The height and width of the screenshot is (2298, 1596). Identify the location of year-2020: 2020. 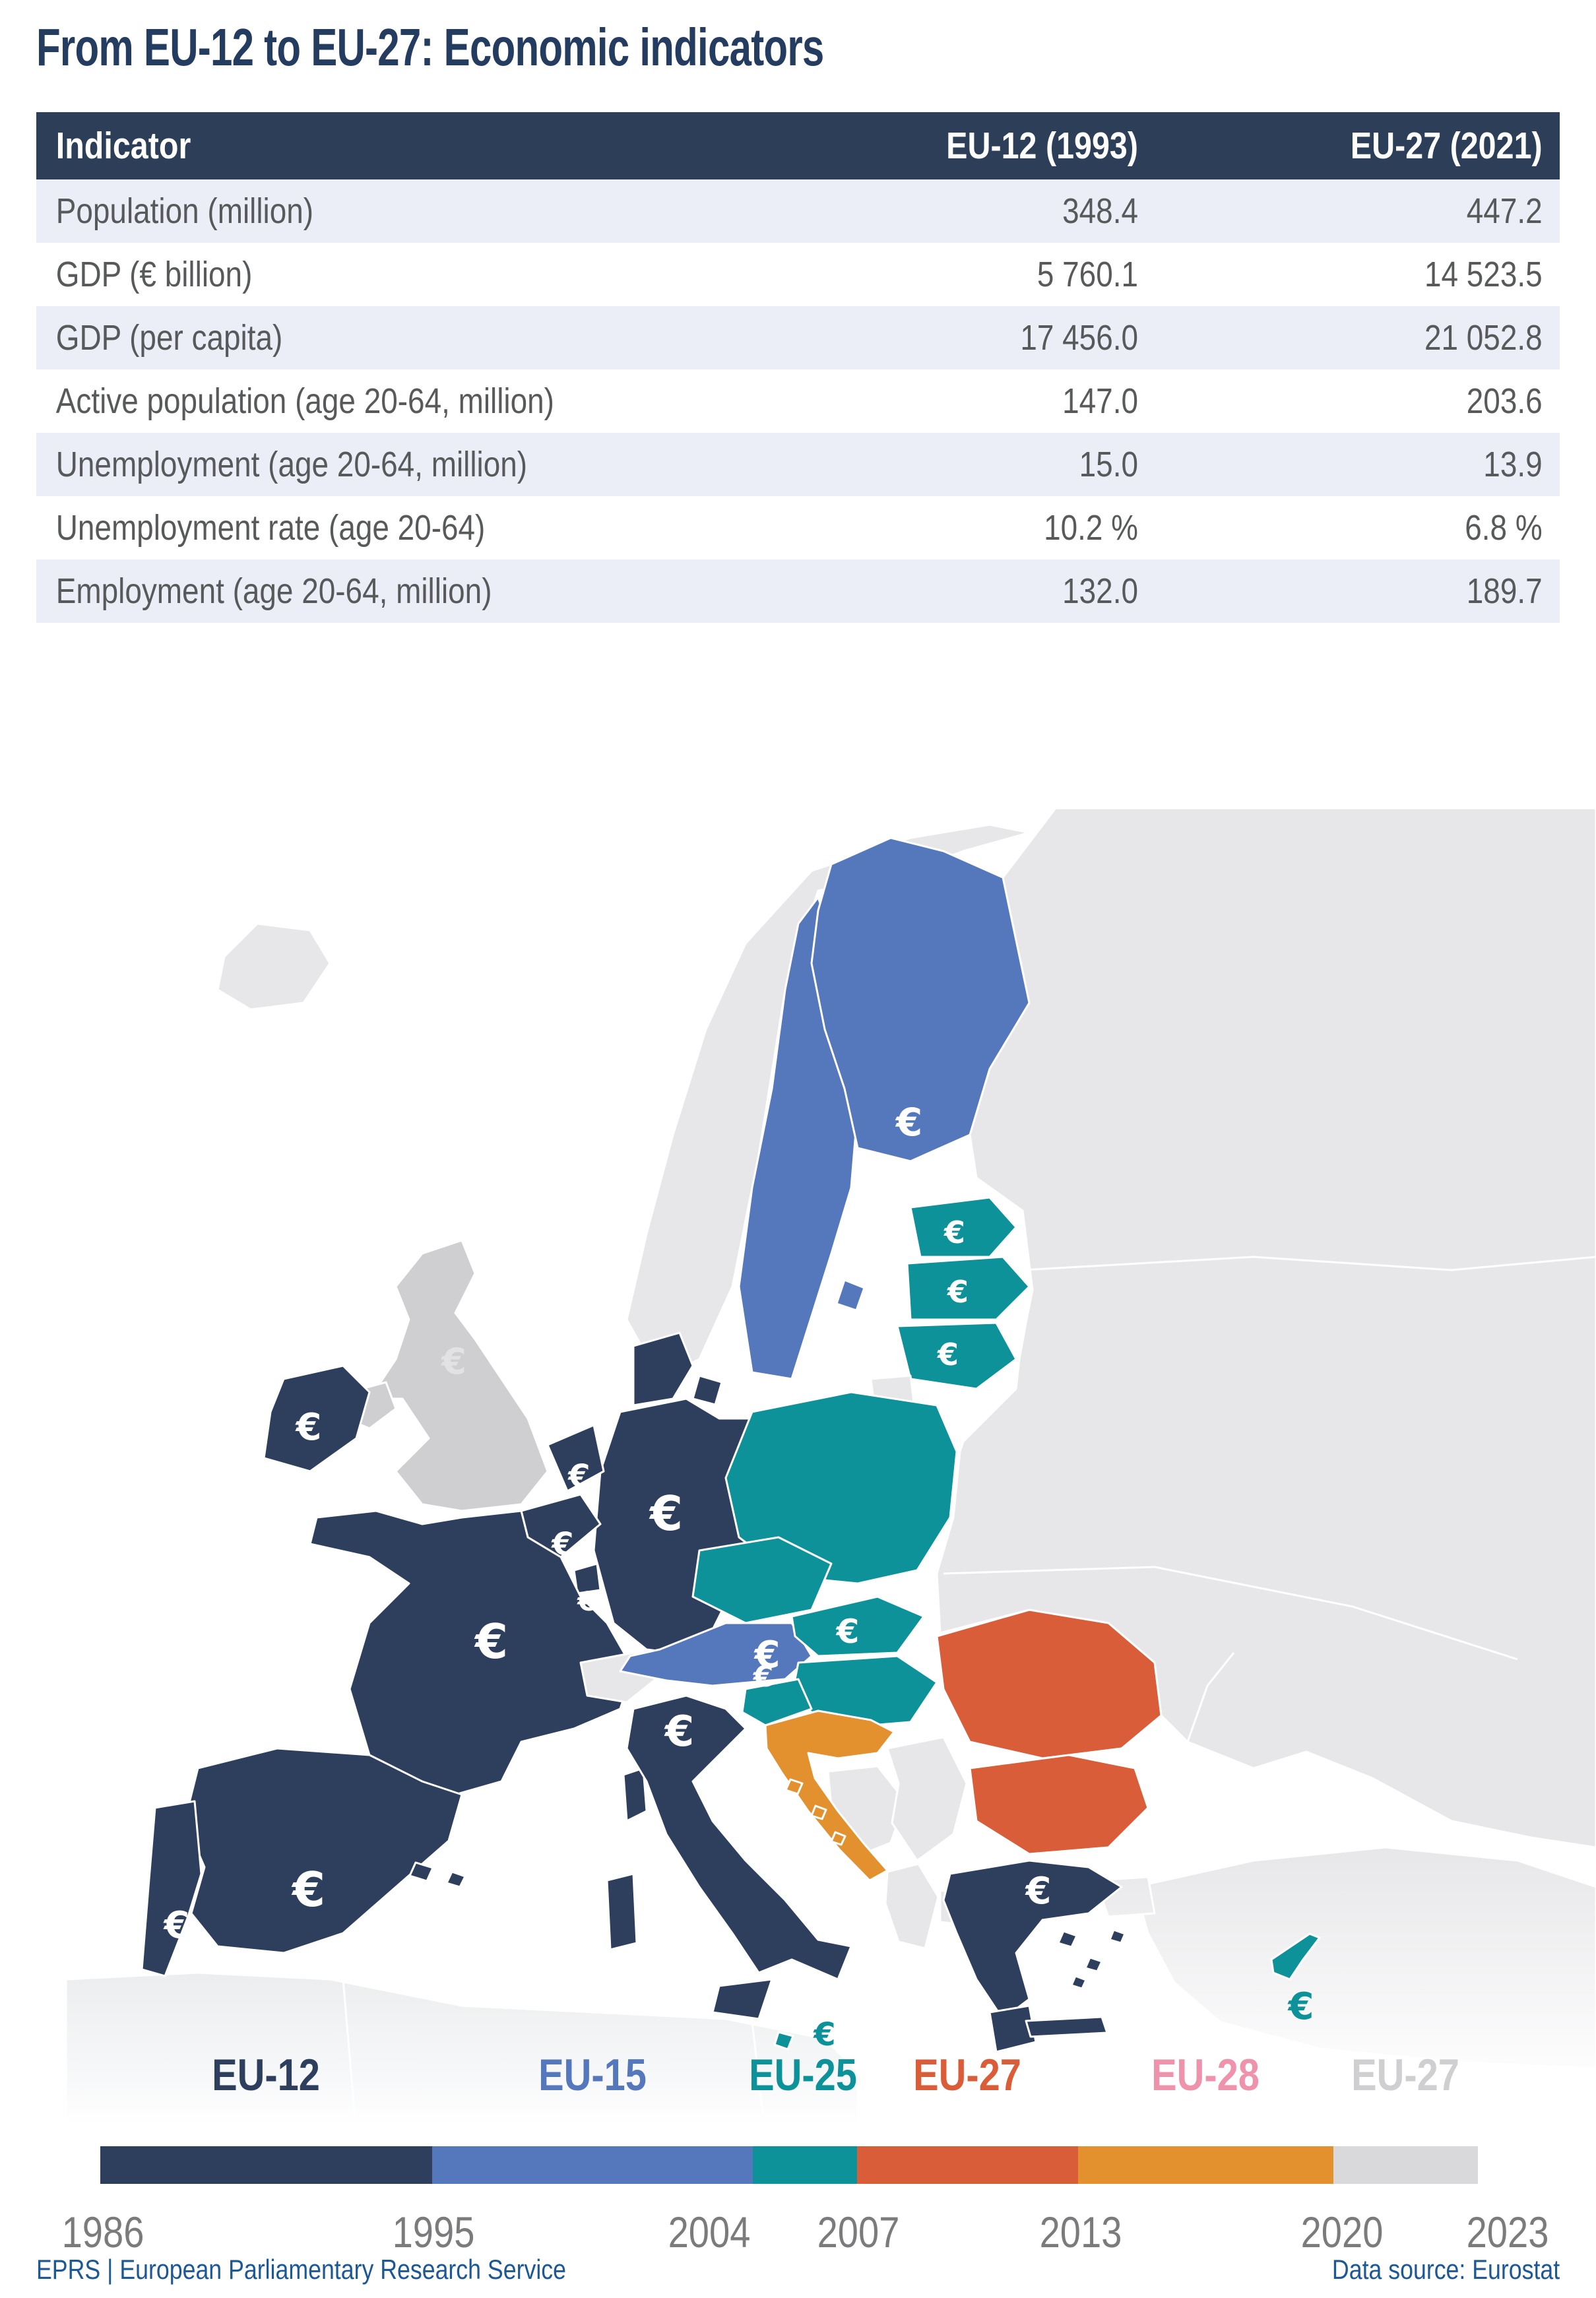
(1342, 2232).